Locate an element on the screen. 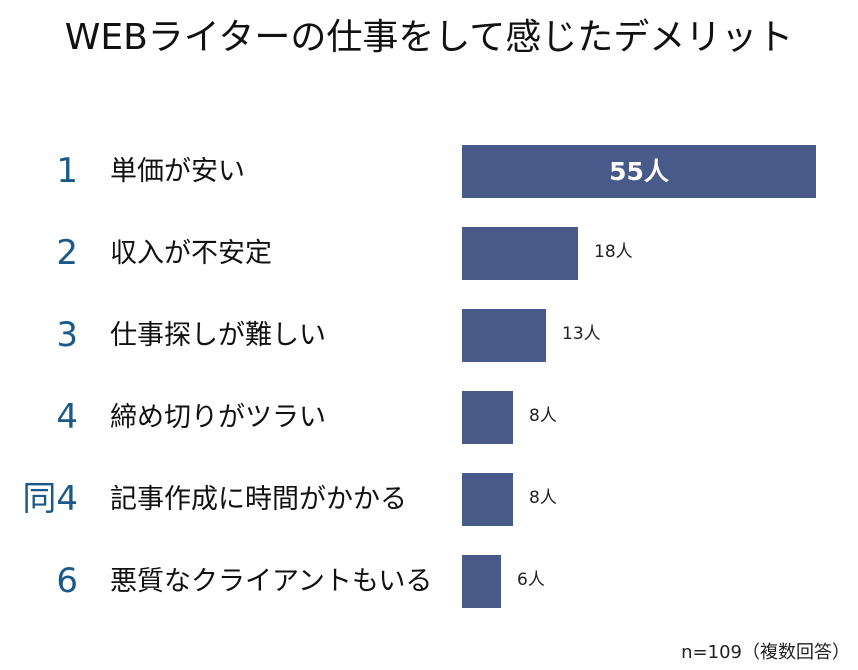 The width and height of the screenshot is (858, 670). rank-label: 4 is located at coordinates (67, 417).